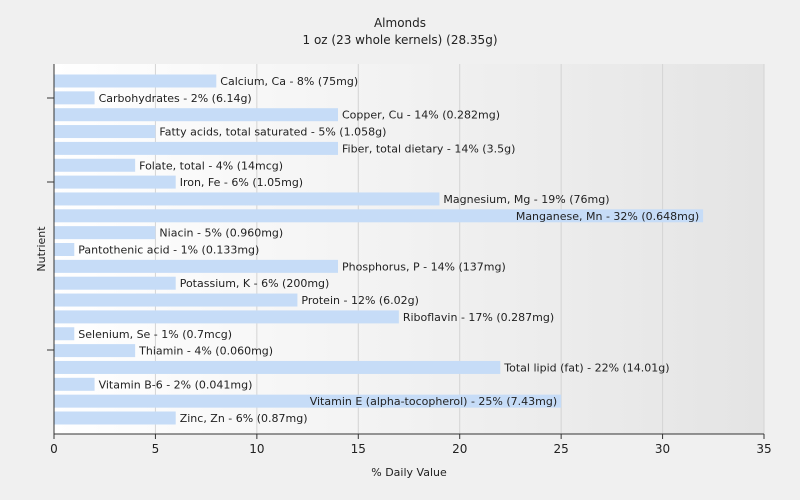  Describe the element at coordinates (662, 449) in the screenshot. I see `x-tick-label: 30` at that location.